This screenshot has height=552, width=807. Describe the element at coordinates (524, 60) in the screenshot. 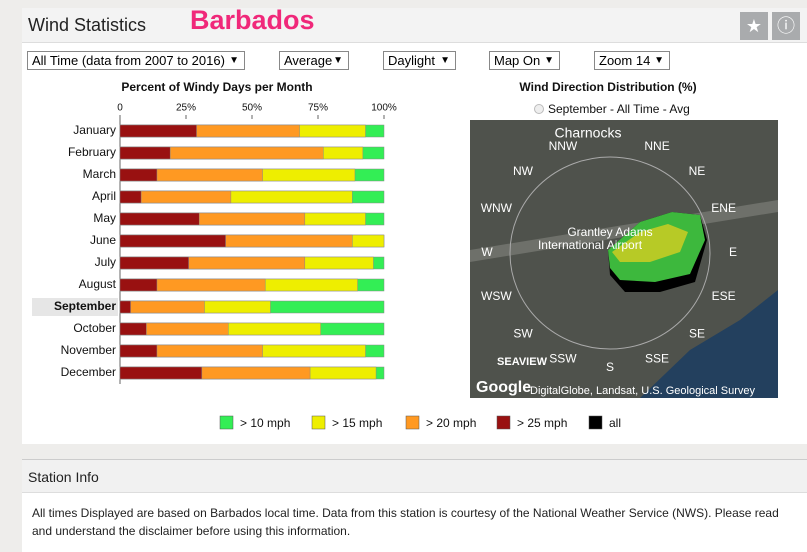

I see `dropdown: Map On` at that location.